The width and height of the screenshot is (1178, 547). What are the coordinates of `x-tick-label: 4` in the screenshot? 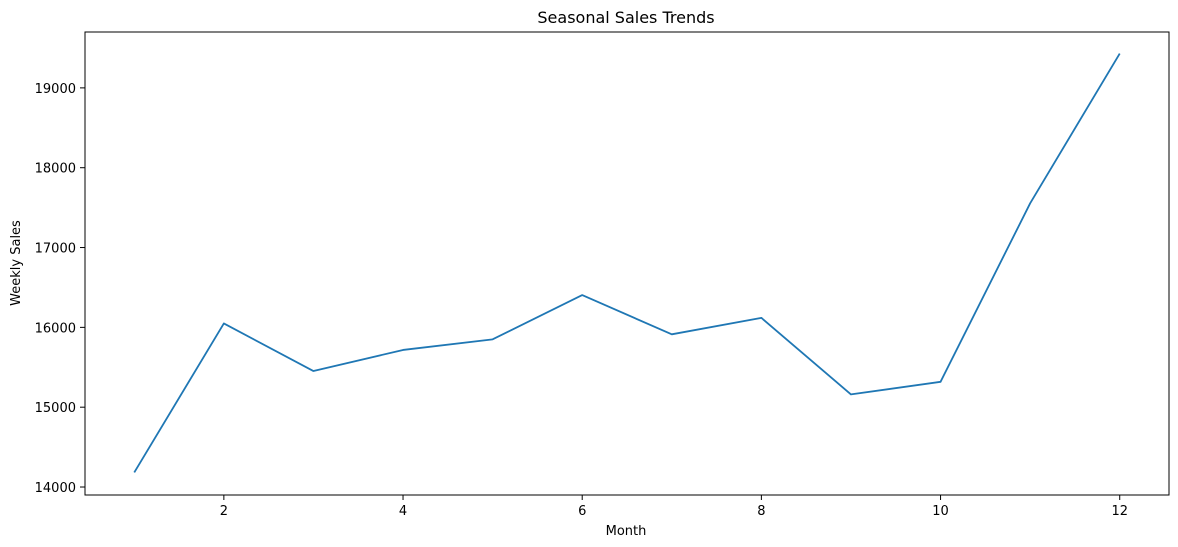 It's located at (403, 511).